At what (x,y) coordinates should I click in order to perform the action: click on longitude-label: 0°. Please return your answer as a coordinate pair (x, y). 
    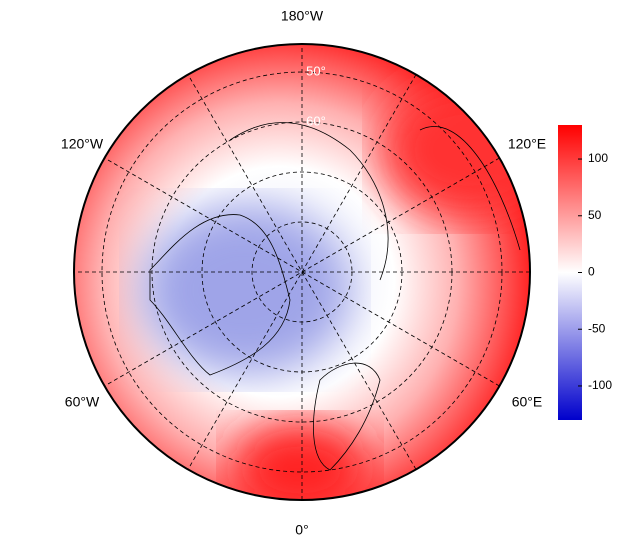
    Looking at the image, I should click on (301, 530).